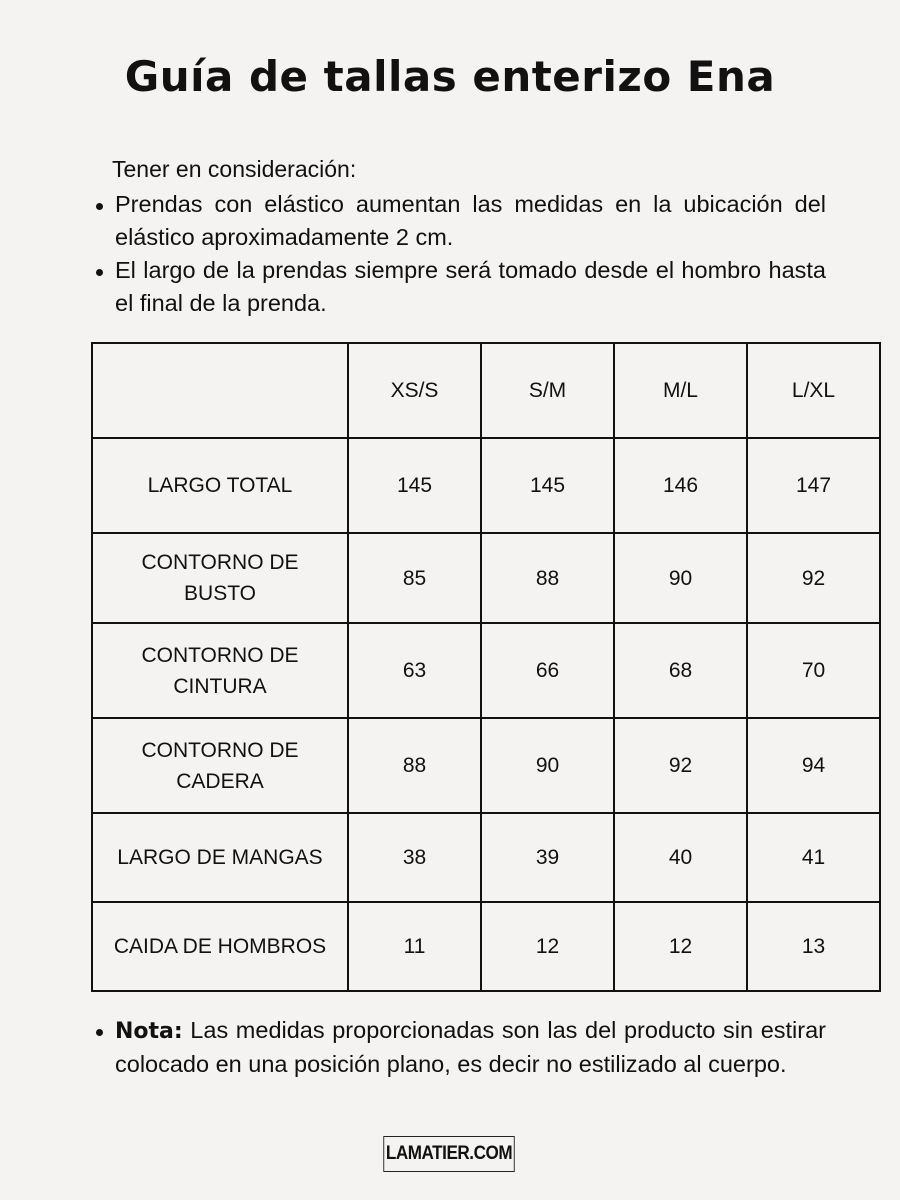  I want to click on nota-label: Nota:, so click(149, 1031).